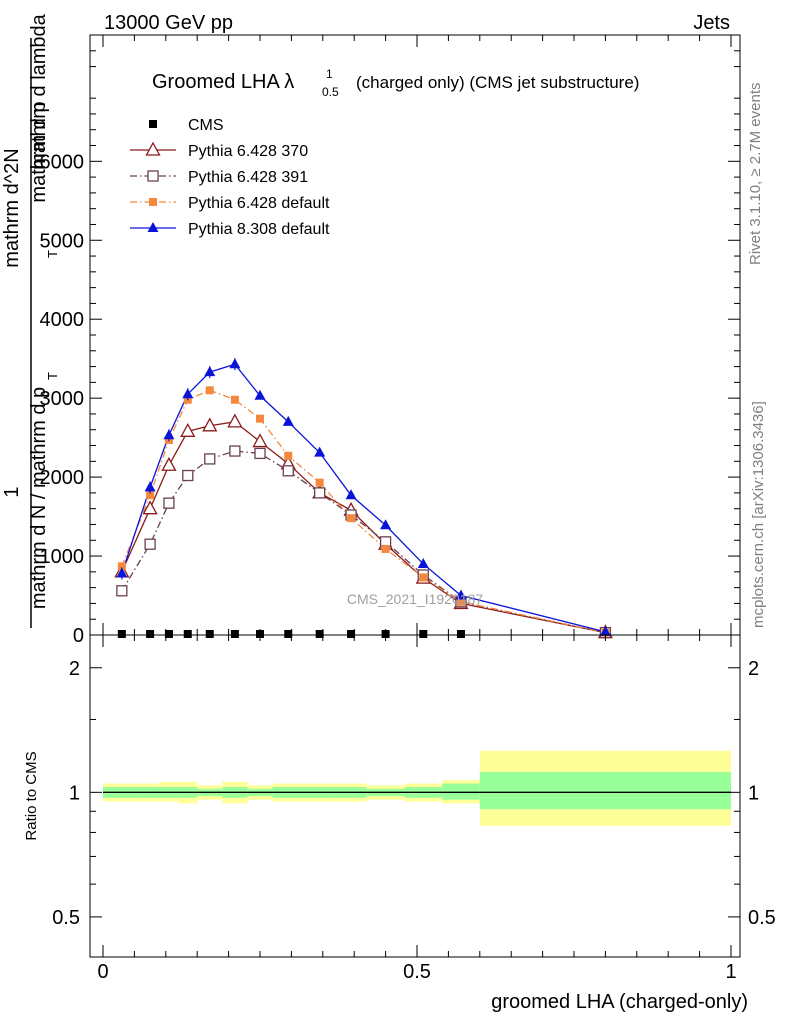 This screenshot has height=1024, width=786. I want to click on ylabel-num-top: 1, so click(12, 491).